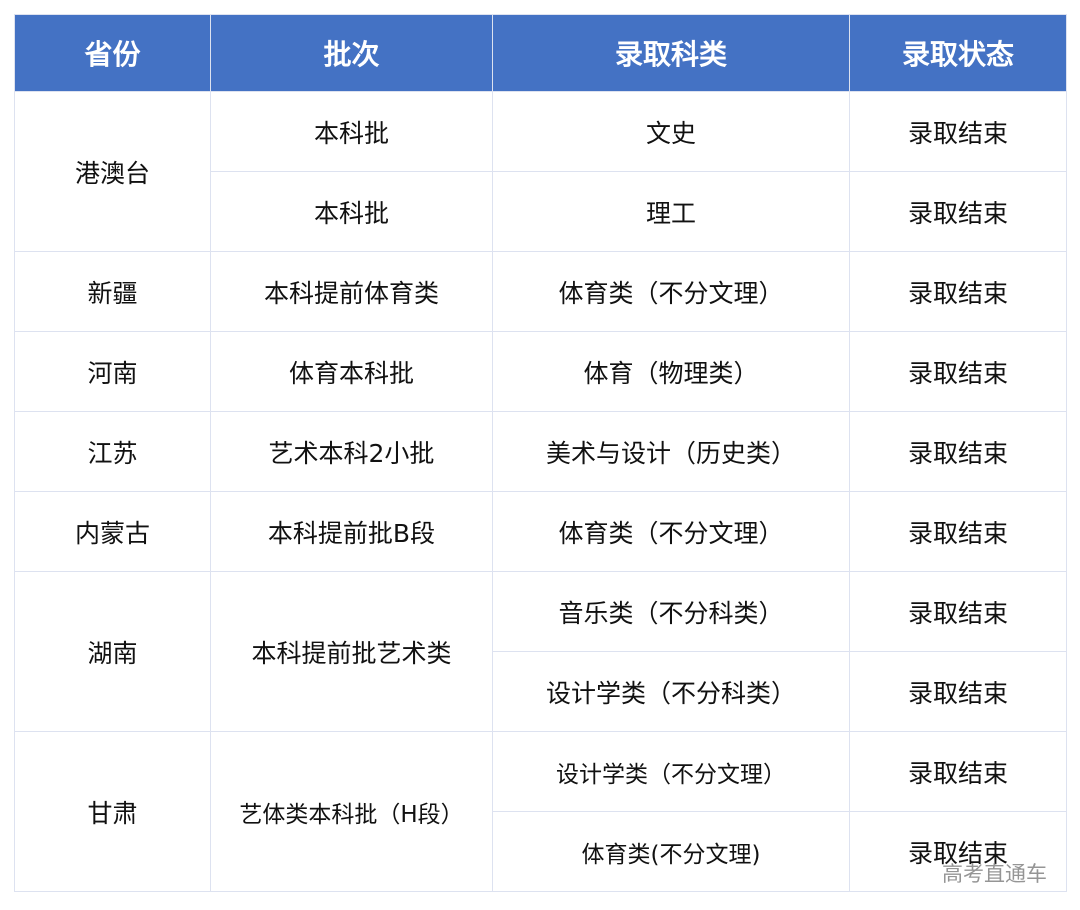 The image size is (1080, 910). Describe the element at coordinates (671, 611) in the screenshot. I see `category-cell: 音乐类（不分科类）` at that location.